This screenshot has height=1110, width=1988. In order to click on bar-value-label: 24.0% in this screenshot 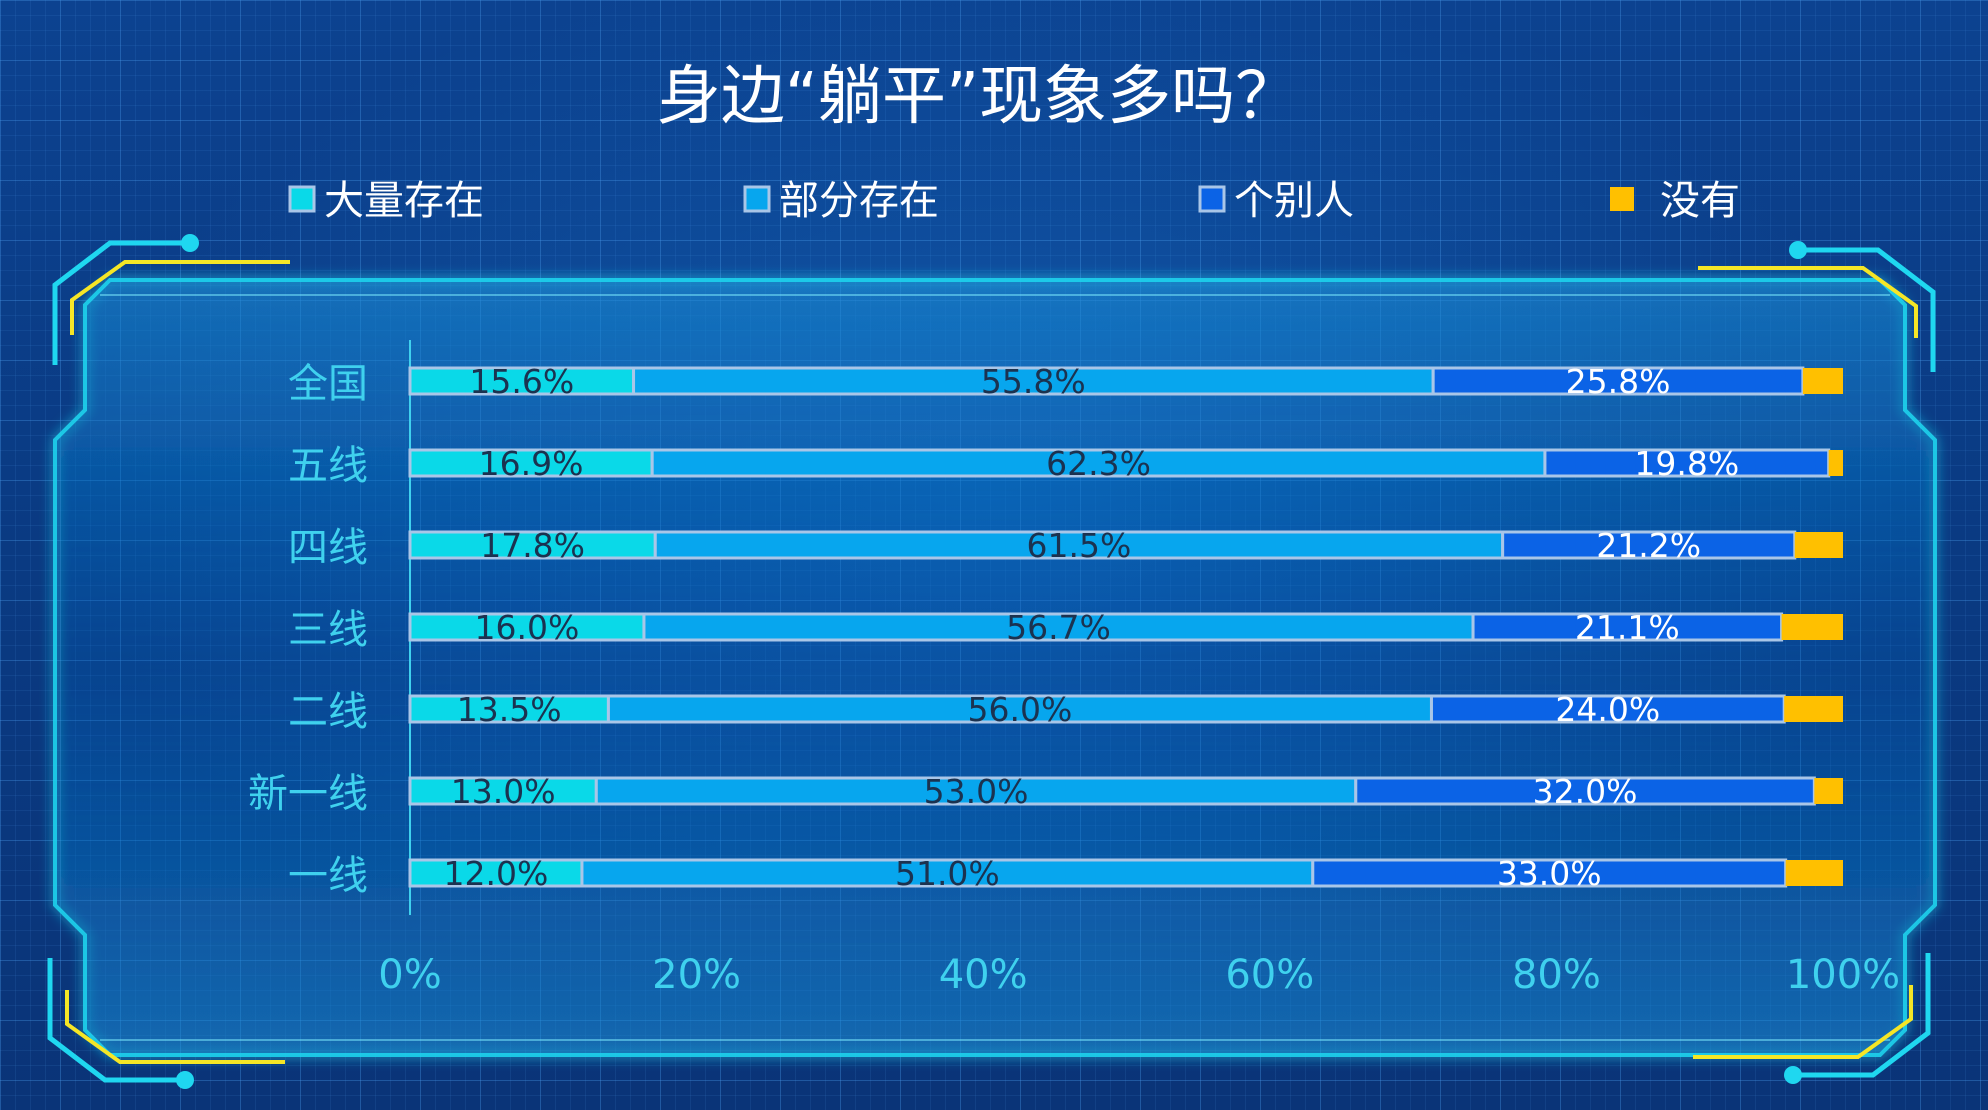, I will do `click(1607, 709)`.